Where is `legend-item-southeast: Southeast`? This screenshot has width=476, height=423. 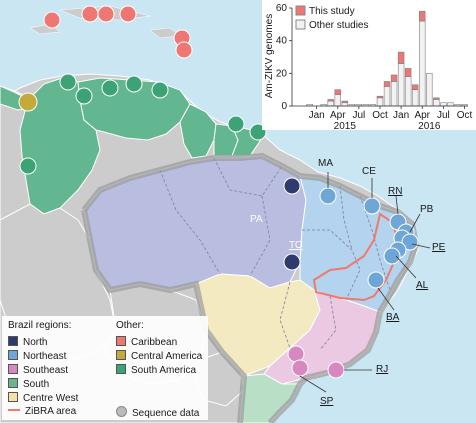 legend-item-southeast: Southeast is located at coordinates (38, 370).